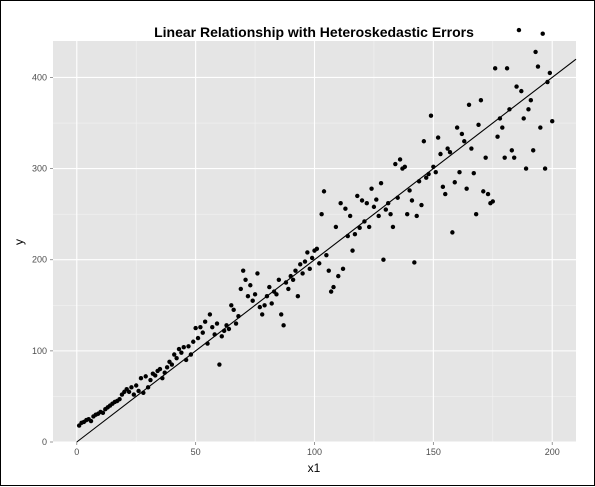 The height and width of the screenshot is (487, 595). What do you see at coordinates (314, 452) in the screenshot?
I see `x-tick-label: 100` at bounding box center [314, 452].